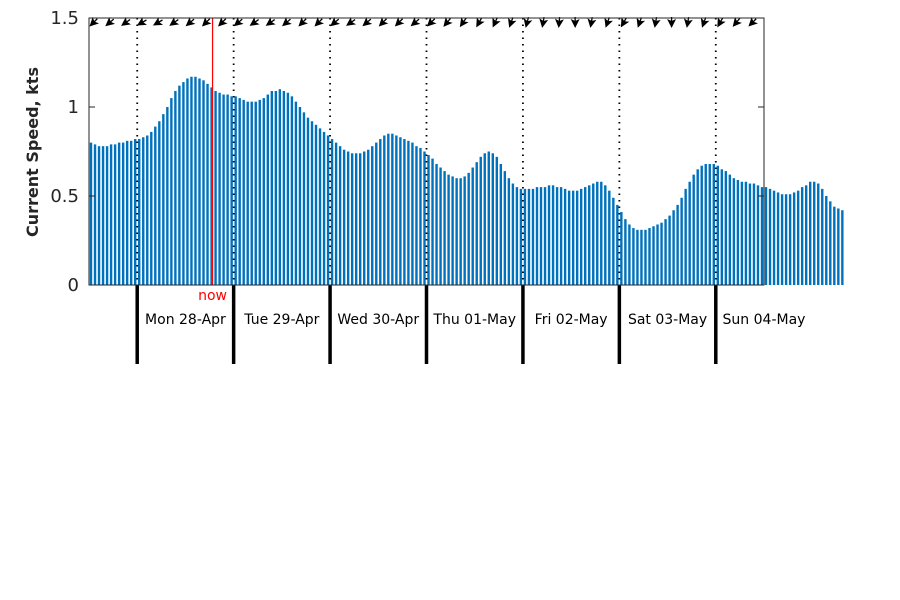 The width and height of the screenshot is (900, 600). Describe the element at coordinates (474, 320) in the screenshot. I see `day-label: Thu 01-May` at that location.